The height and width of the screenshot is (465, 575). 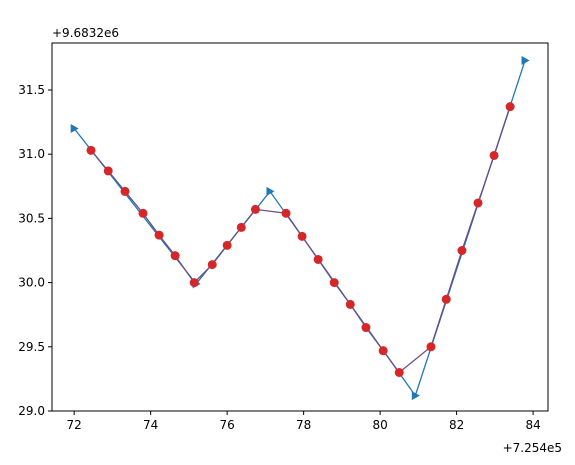 What do you see at coordinates (227, 425) in the screenshot?
I see `x-tick-label: 76` at bounding box center [227, 425].